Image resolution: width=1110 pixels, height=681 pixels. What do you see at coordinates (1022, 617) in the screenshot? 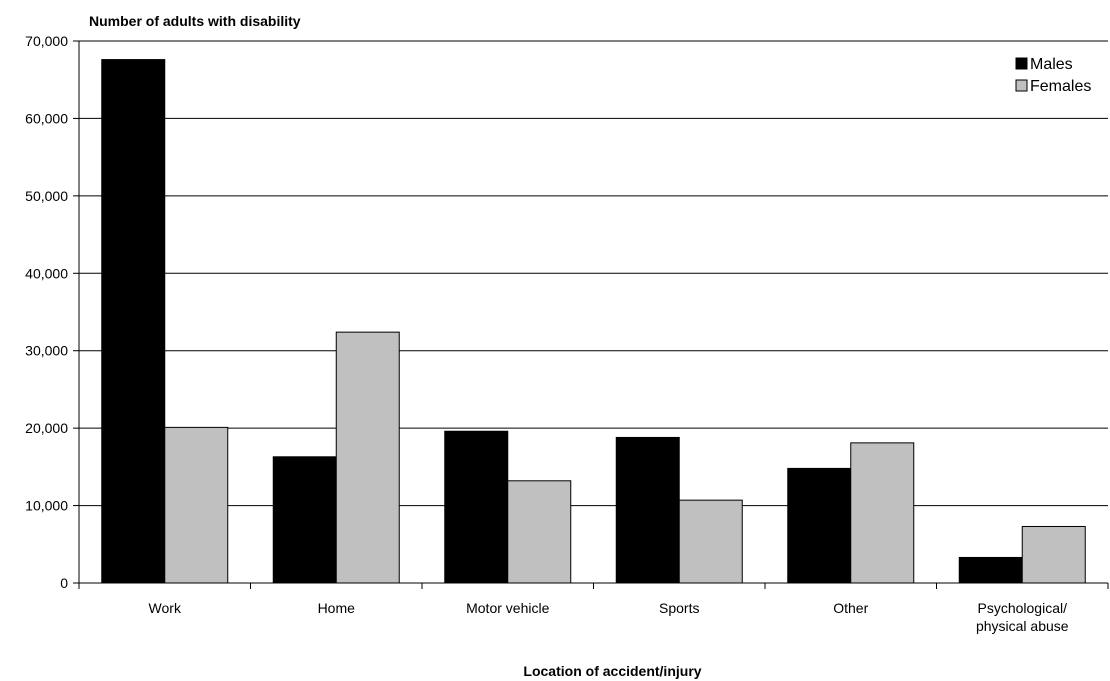
I see `x-category-label: Psychological/physical abuse` at bounding box center [1022, 617].